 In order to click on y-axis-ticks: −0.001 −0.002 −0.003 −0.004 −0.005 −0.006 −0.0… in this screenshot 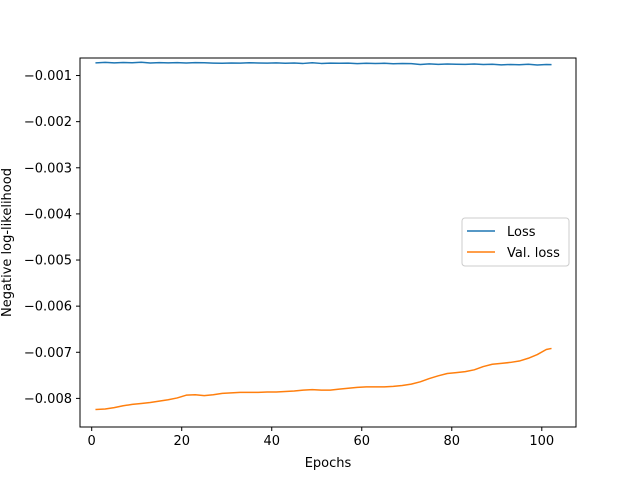, I will do `click(52, 238)`.